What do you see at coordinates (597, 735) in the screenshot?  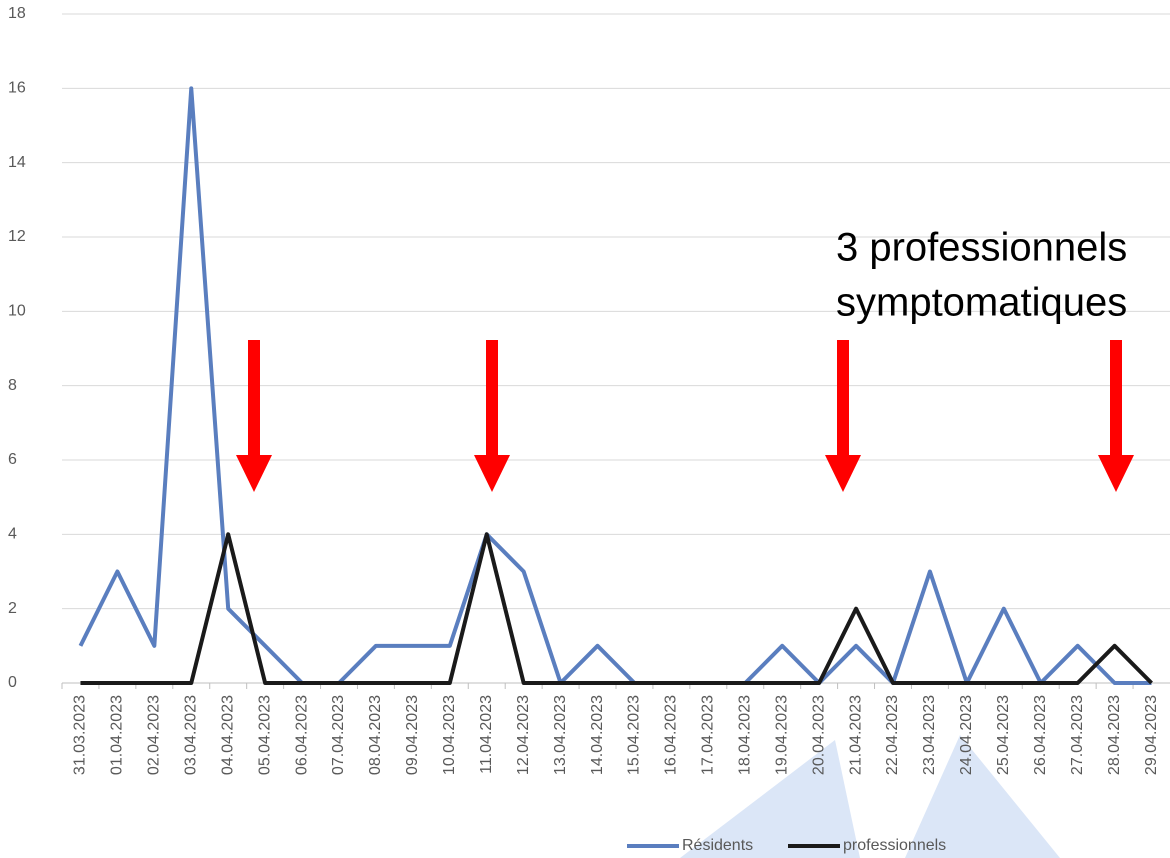 I see `x-tick-label: 14.04.2023` at bounding box center [597, 735].